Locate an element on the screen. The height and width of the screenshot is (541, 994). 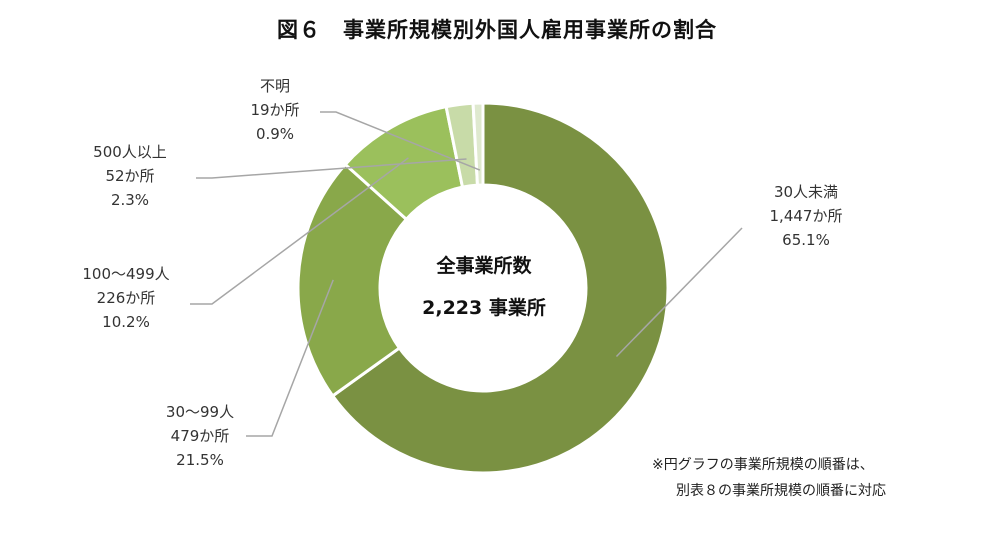
slice-label-100-499: 100～499人 226か所 10.2% is located at coordinates (126, 298).